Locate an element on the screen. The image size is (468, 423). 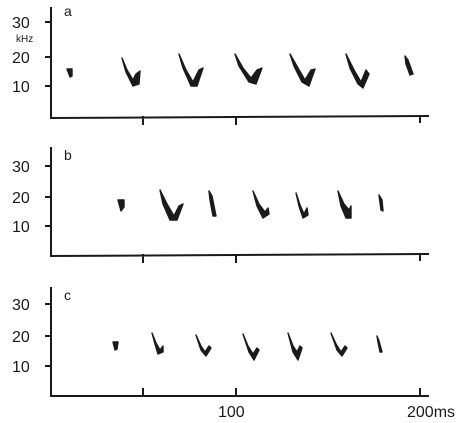
panel-label: a is located at coordinates (68, 11).